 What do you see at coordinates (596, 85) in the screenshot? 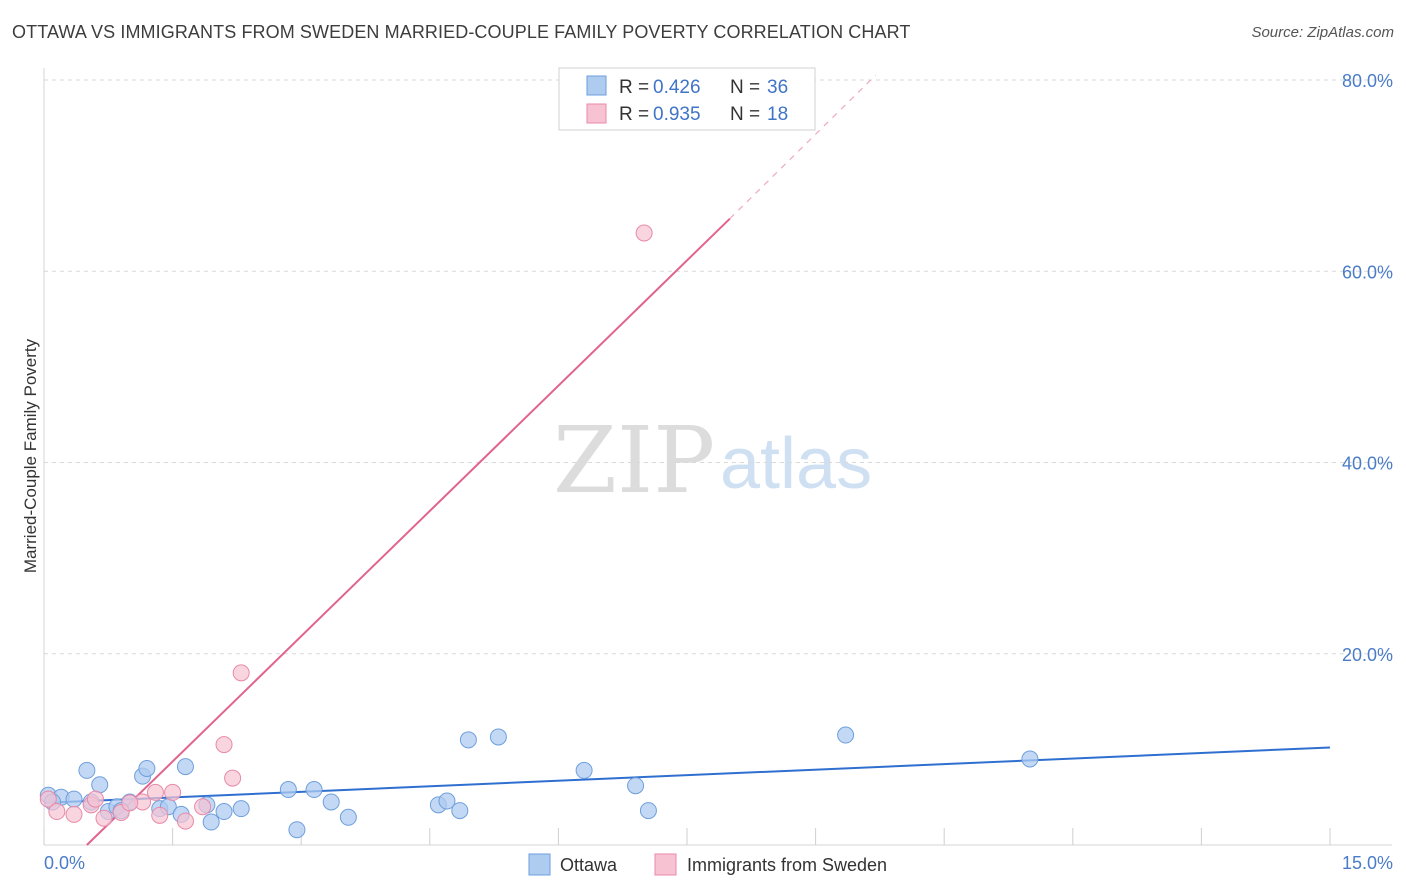
I see `legend-swatch-ottawa` at bounding box center [596, 85].